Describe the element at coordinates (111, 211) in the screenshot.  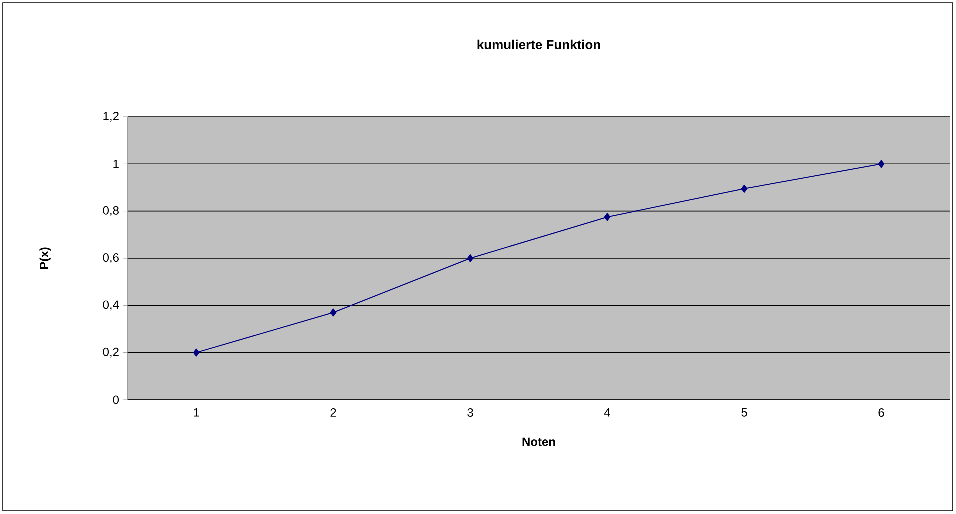
I see `y-tick-label: 0,8` at that location.